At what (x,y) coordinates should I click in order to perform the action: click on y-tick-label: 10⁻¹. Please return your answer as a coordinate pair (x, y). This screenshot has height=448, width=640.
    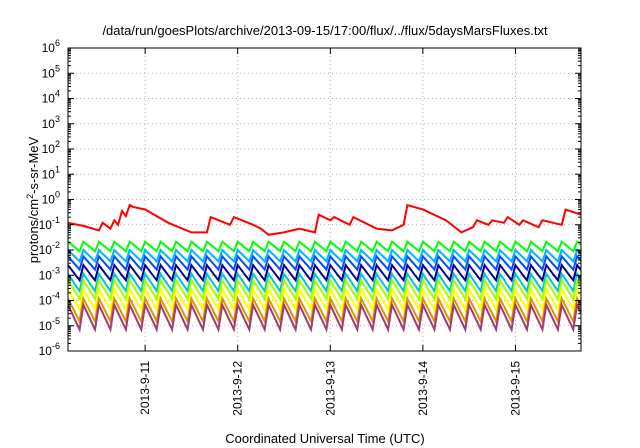
    Looking at the image, I should click on (49, 223).